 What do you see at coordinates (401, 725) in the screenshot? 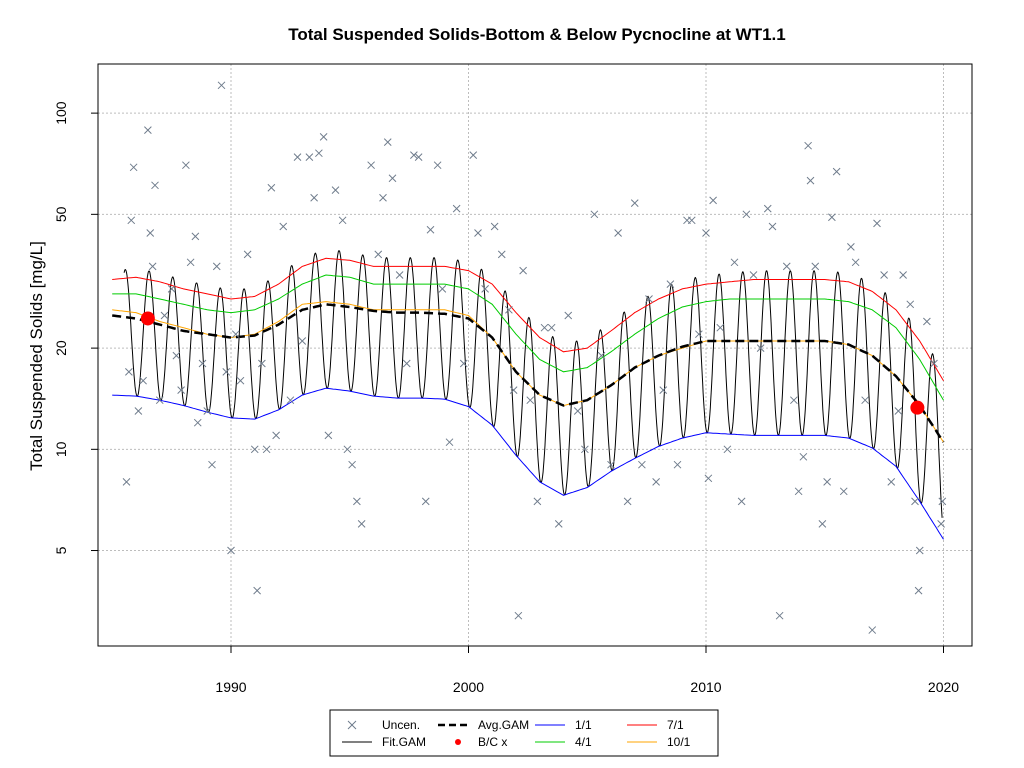
I see `legend-label: Uncen.` at bounding box center [401, 725].